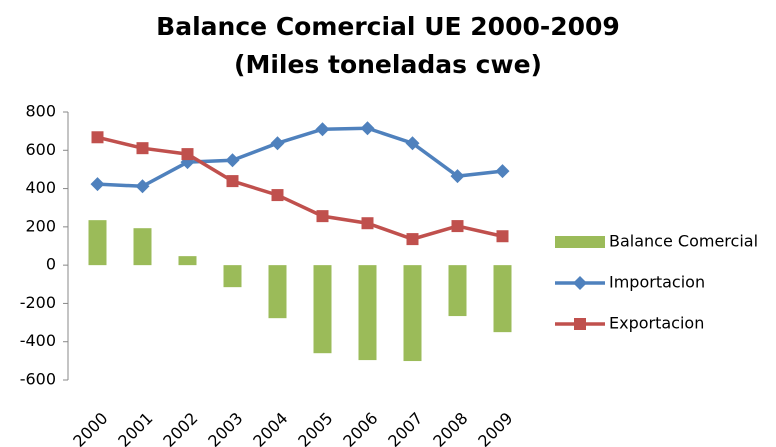 Image resolution: width=776 pixels, height=447 pixels. Describe the element at coordinates (360, 428) in the screenshot. I see `x-tick-label: 2006` at that location.